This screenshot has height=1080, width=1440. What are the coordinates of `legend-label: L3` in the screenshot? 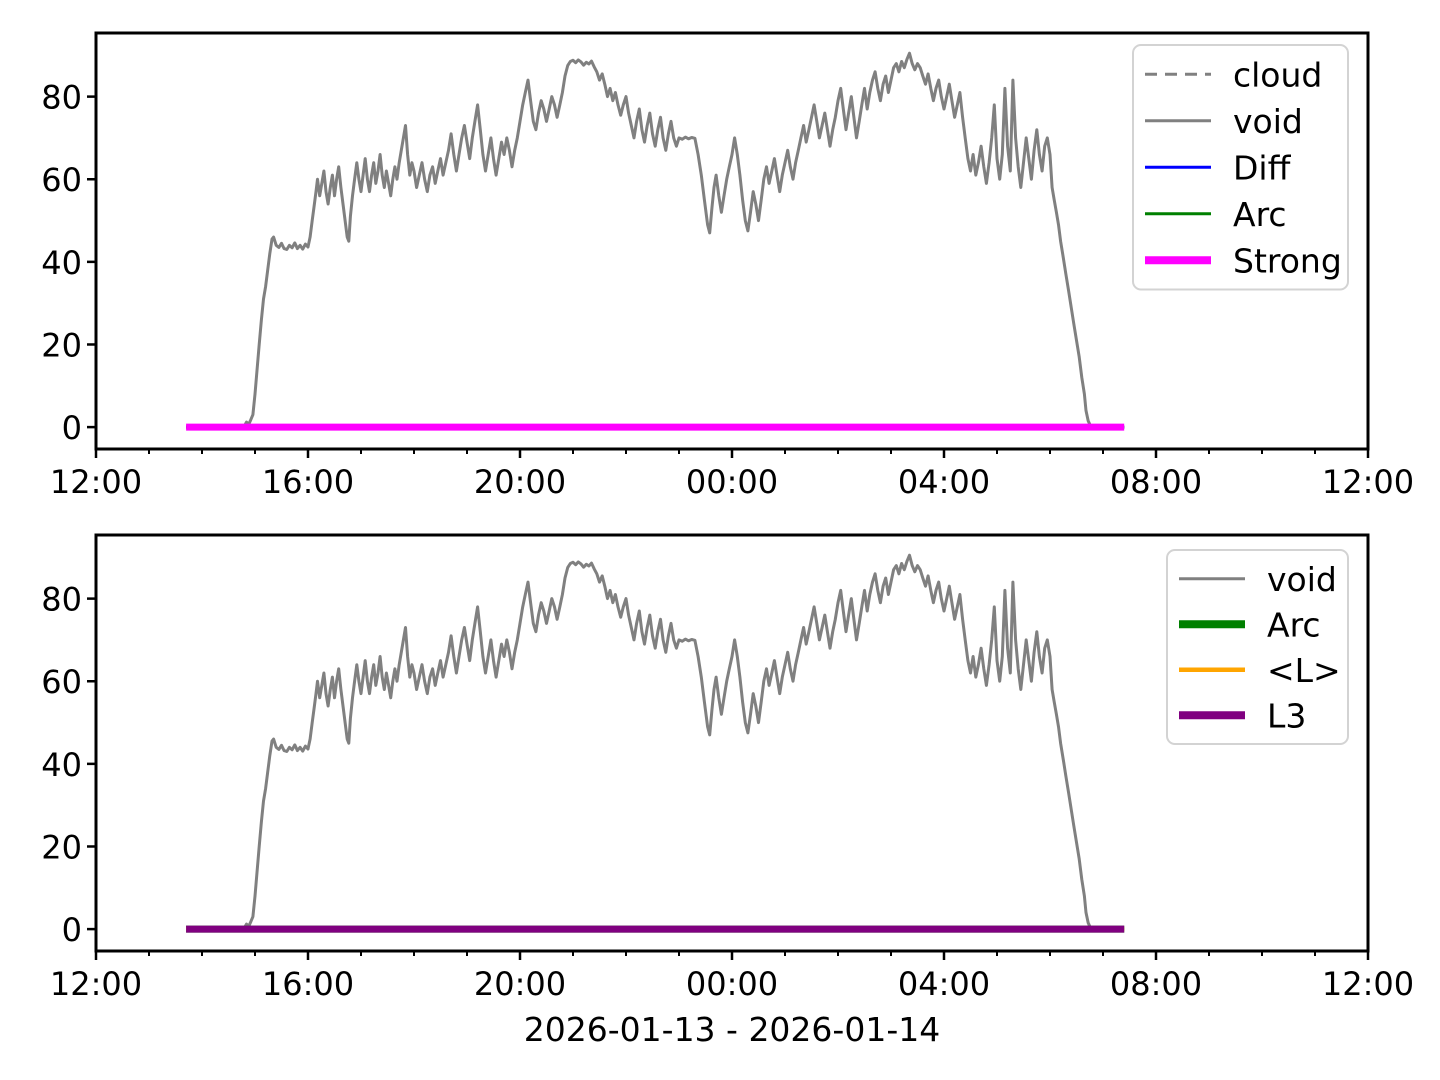 It's located at (1286, 715).